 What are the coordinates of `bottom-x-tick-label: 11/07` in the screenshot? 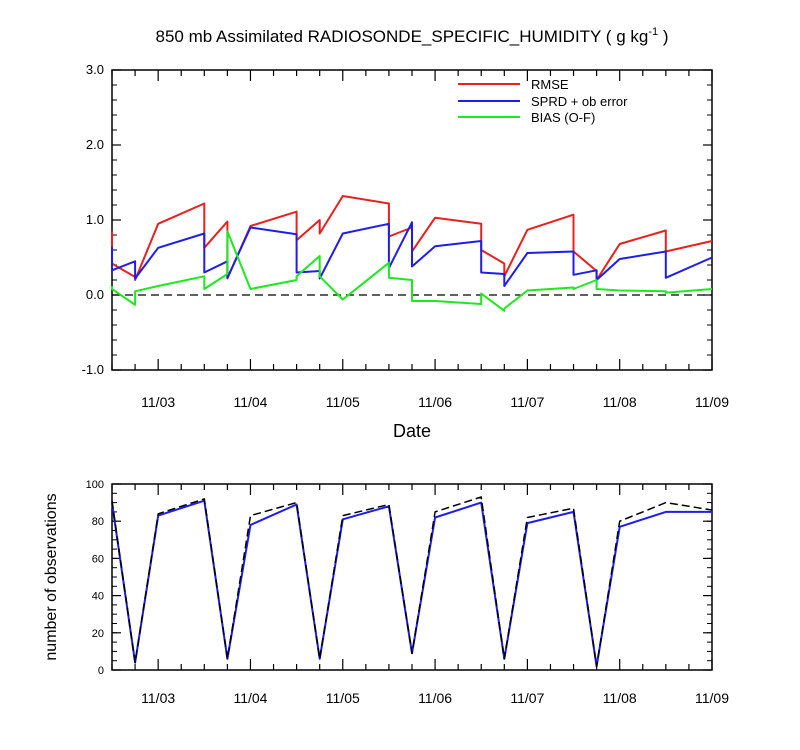 It's located at (527, 698).